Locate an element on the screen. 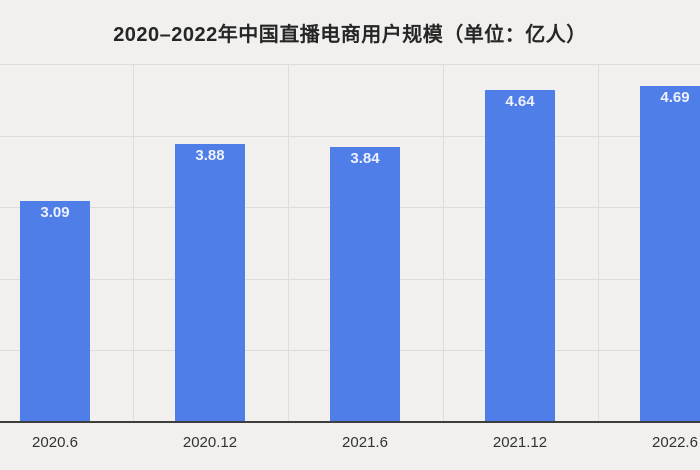 The image size is (700, 470). bar-2020.6: 3.09 is located at coordinates (55, 311).